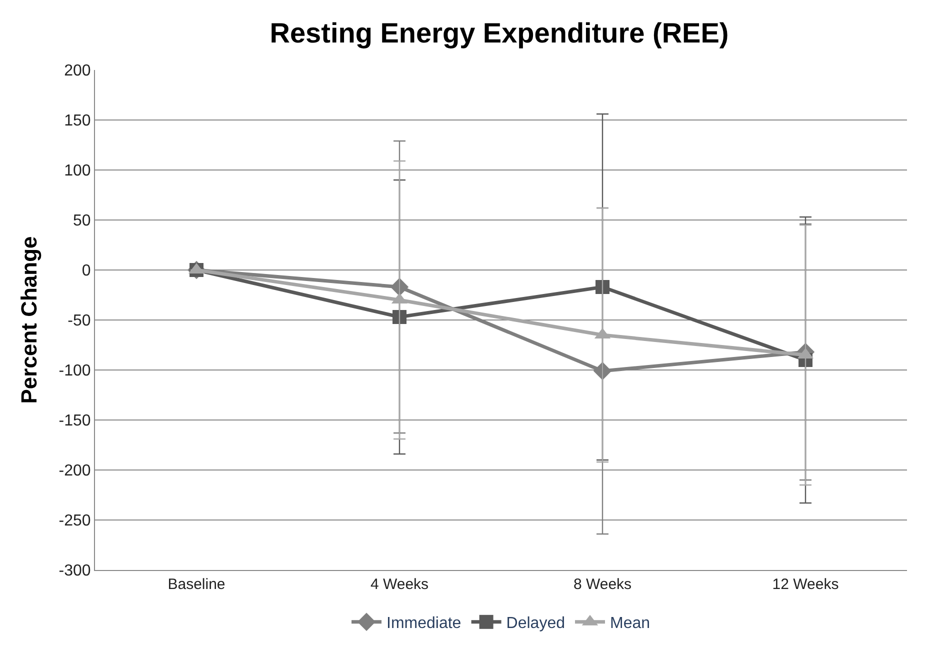 The image size is (942, 651). I want to click on legend-label: Mean, so click(630, 623).